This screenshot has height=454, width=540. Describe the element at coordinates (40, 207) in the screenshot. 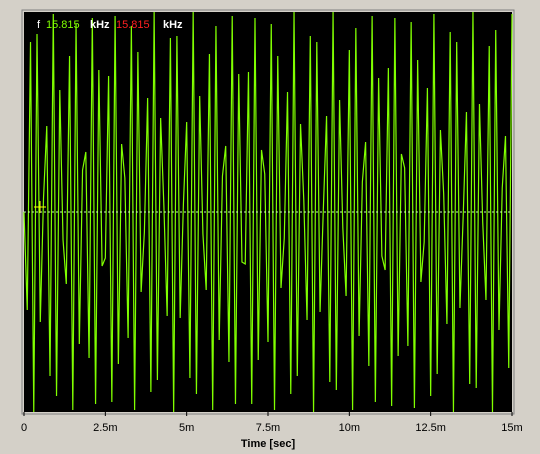

I see `cursor` at that location.